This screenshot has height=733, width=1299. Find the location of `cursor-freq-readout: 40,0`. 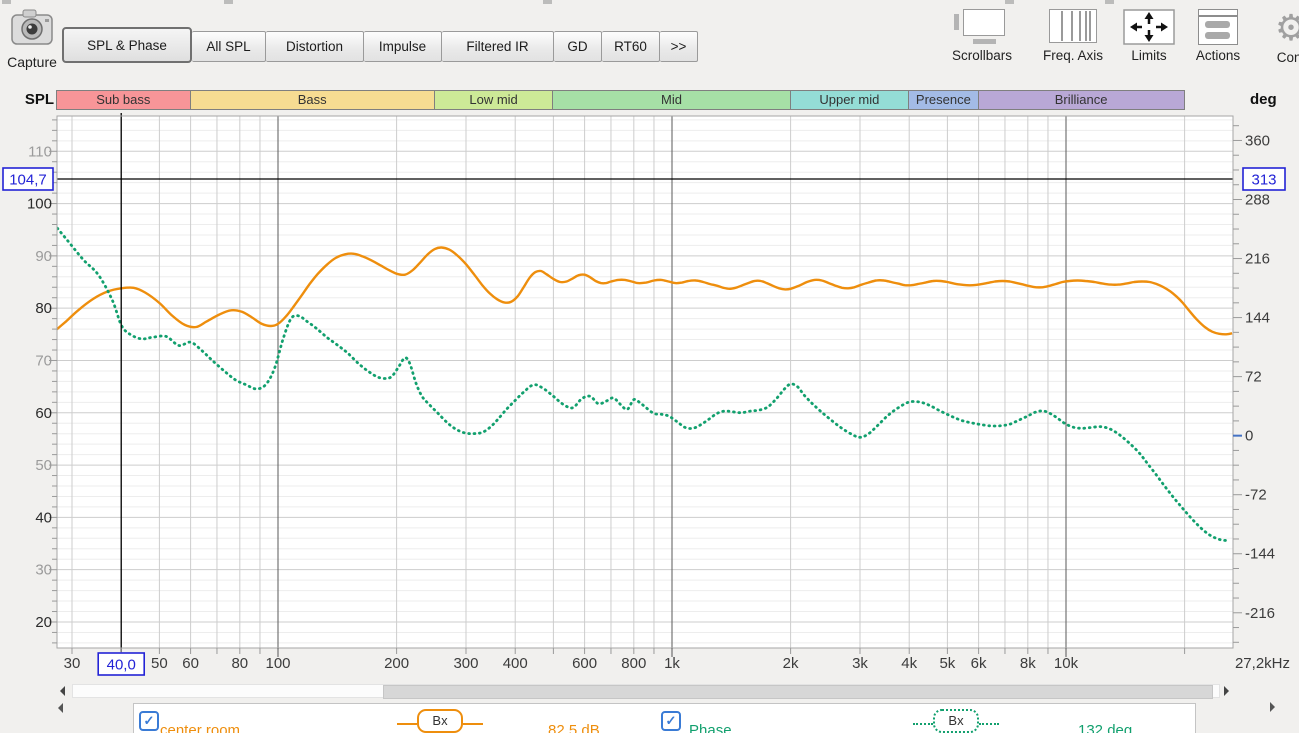

cursor-freq-readout: 40,0 is located at coordinates (121, 664).